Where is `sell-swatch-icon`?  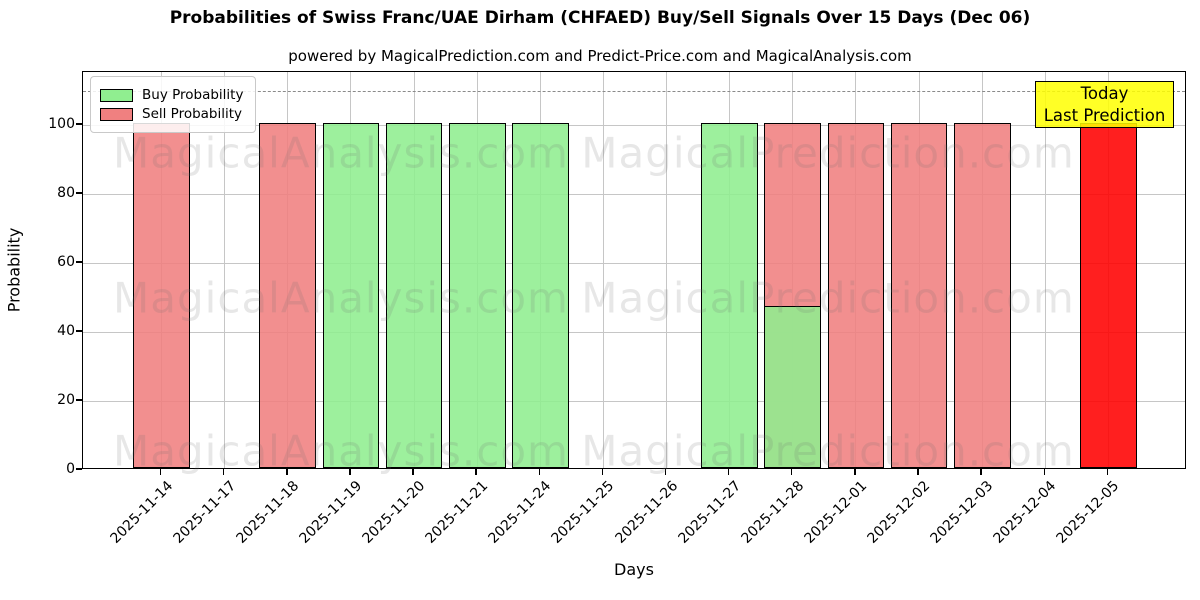 sell-swatch-icon is located at coordinates (116, 114).